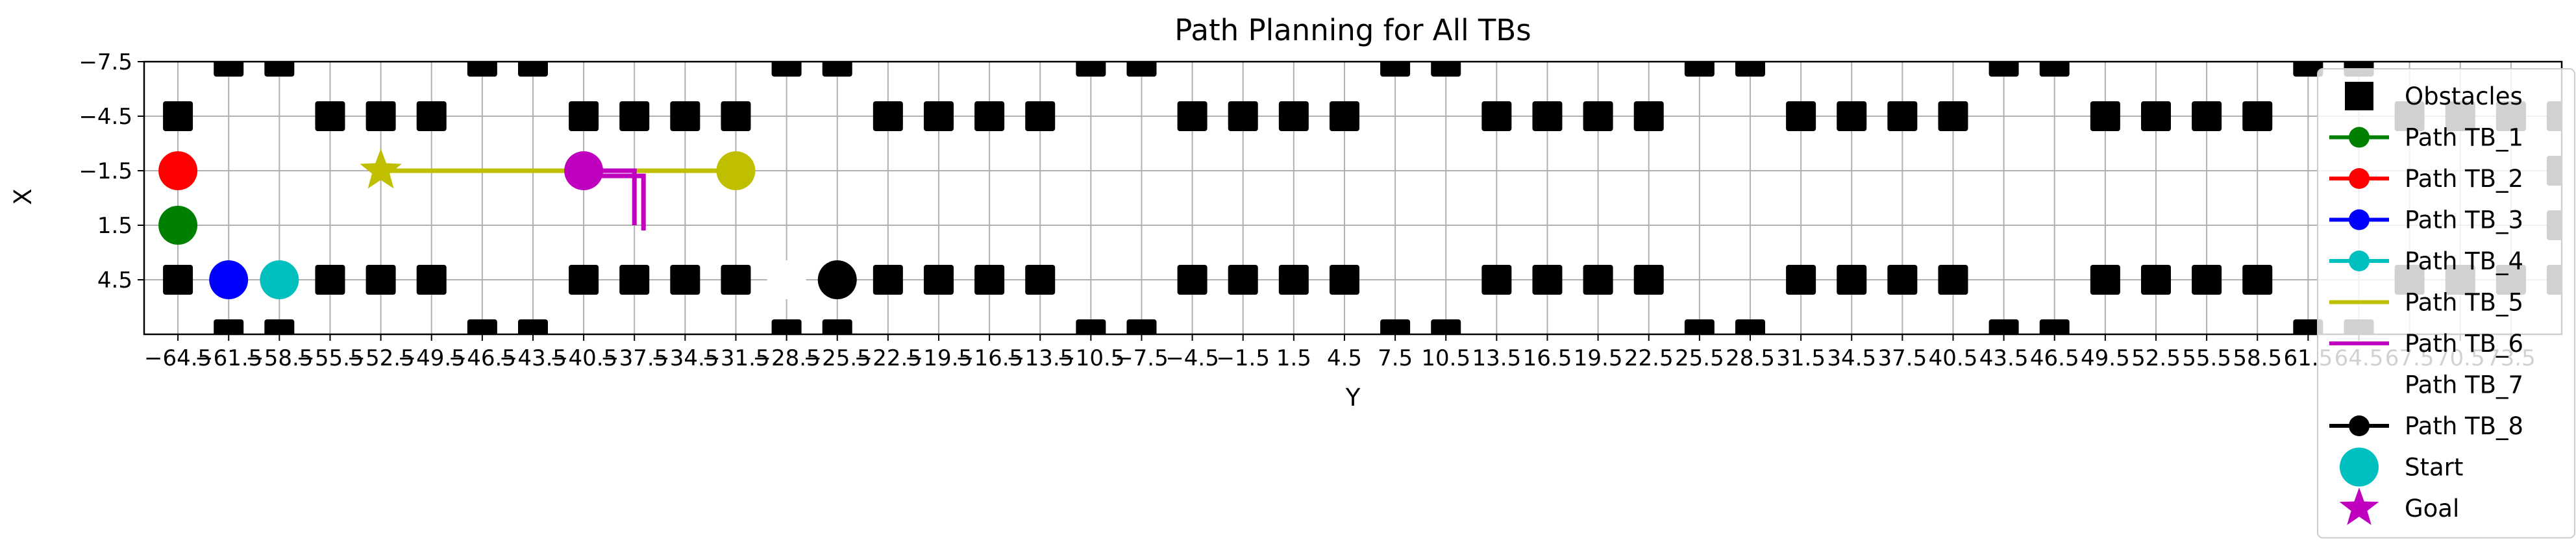 This screenshot has width=2576, height=555. I want to click on legend-label: Start, so click(2434, 468).